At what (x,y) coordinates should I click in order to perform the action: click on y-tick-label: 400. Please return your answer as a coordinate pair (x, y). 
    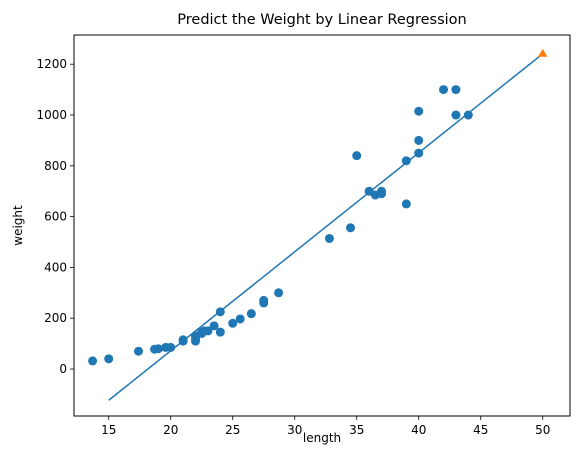
    Looking at the image, I should click on (55, 267).